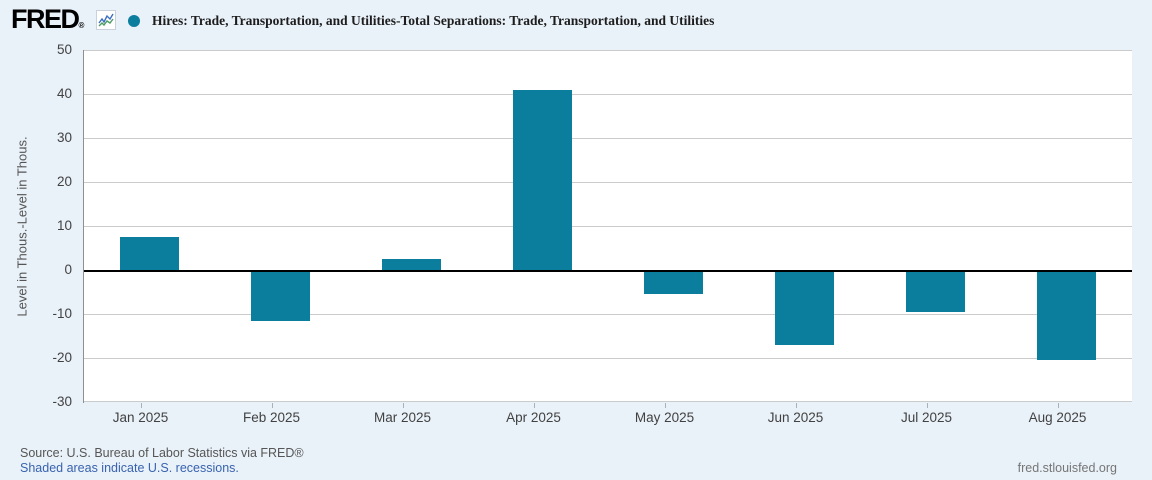 This screenshot has width=1152, height=480. Describe the element at coordinates (68, 269) in the screenshot. I see `y-tick-label-0: 0` at that location.